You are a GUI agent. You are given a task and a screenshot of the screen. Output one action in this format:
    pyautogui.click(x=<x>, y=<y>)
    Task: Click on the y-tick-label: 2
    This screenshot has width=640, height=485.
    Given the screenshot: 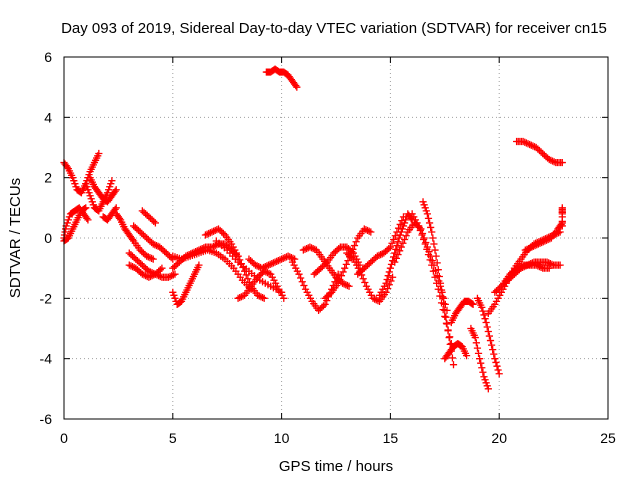 What is the action you would take?
    pyautogui.click(x=48, y=178)
    